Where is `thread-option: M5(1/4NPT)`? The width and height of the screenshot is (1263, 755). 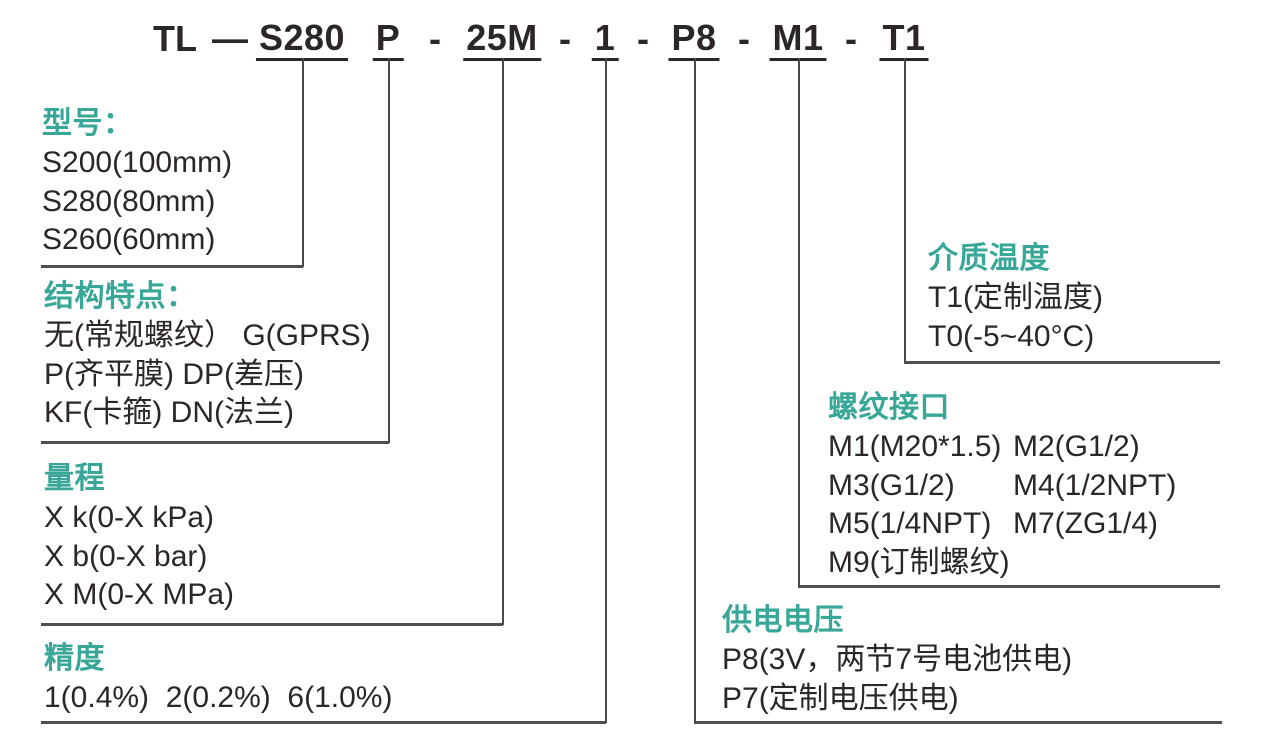 thread-option: M5(1/4NPT) is located at coordinates (910, 523).